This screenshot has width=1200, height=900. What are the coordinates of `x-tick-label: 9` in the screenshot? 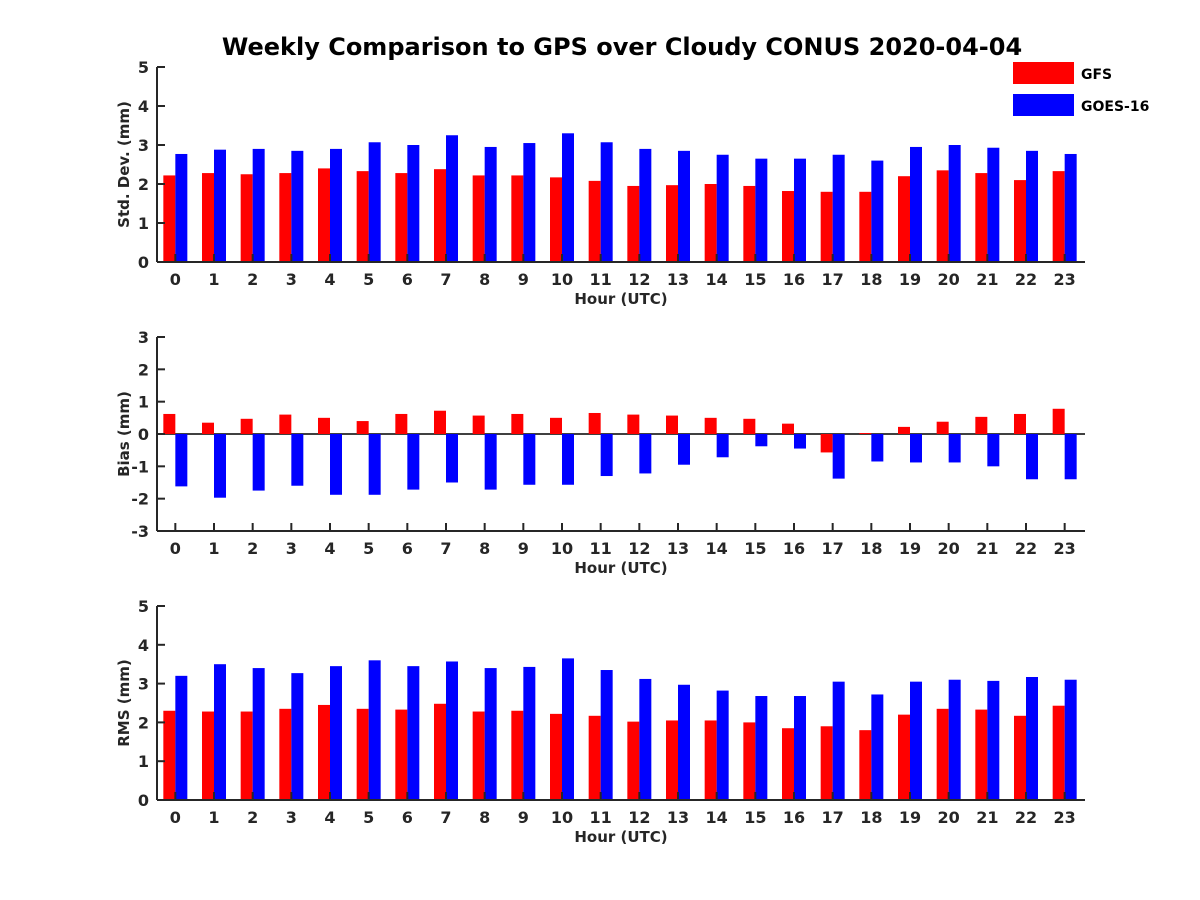 It's located at (523, 279).